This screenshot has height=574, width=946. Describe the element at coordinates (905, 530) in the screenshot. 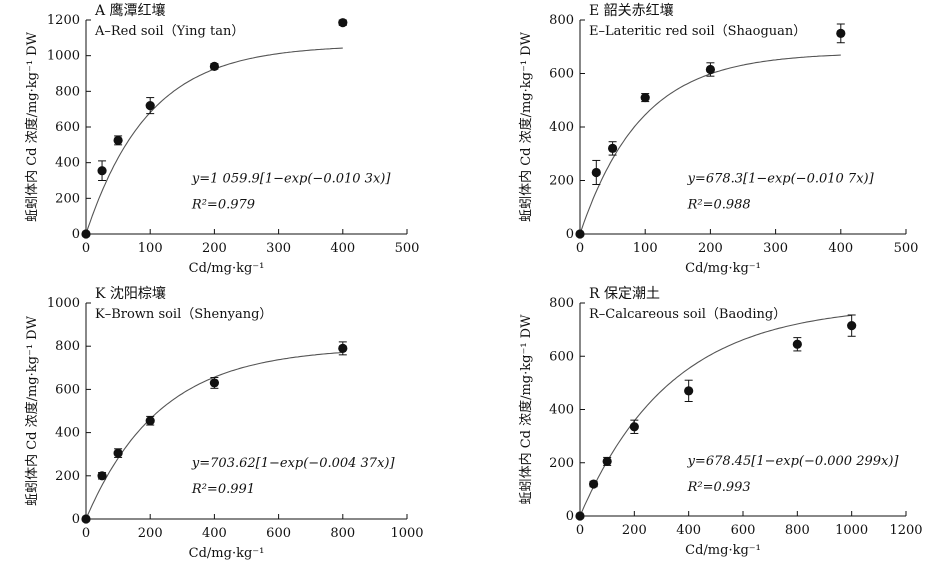

I see `x-tick-label: 1200` at that location.